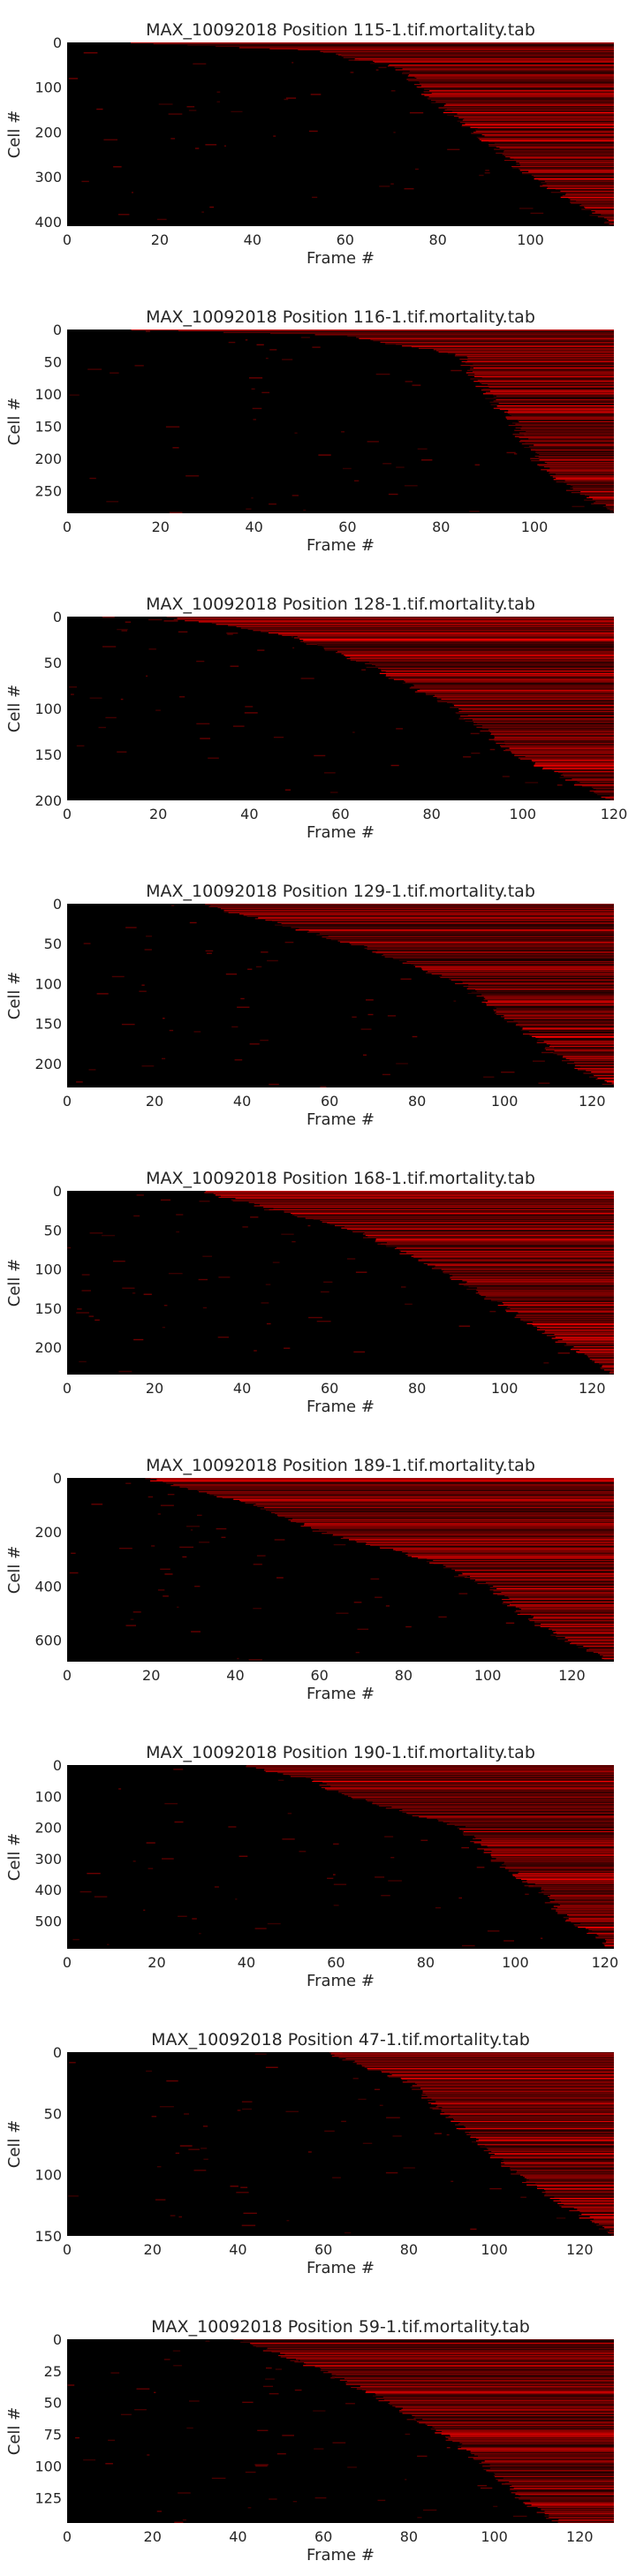  What do you see at coordinates (431, 814) in the screenshot?
I see `x-tick-label: 80` at bounding box center [431, 814].